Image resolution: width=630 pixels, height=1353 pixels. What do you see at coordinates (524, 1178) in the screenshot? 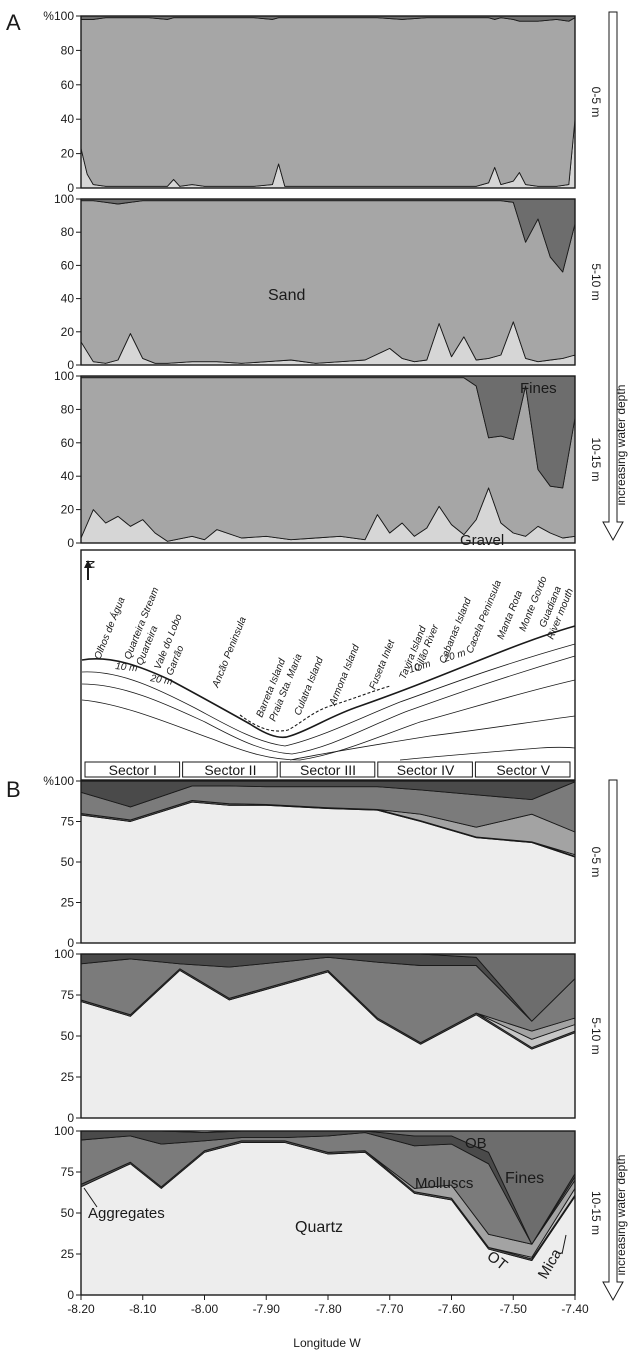
I see `fines-b-label: Fines` at bounding box center [524, 1178].